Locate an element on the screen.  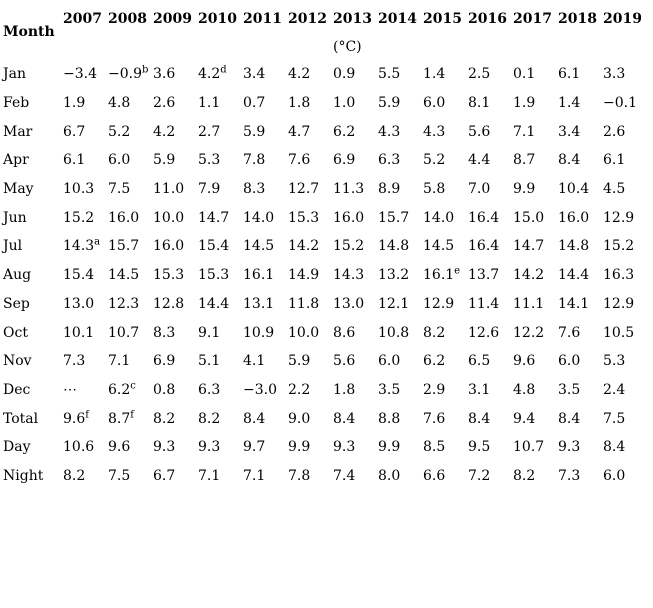
value-cell: 5.2 is located at coordinates (119, 131).